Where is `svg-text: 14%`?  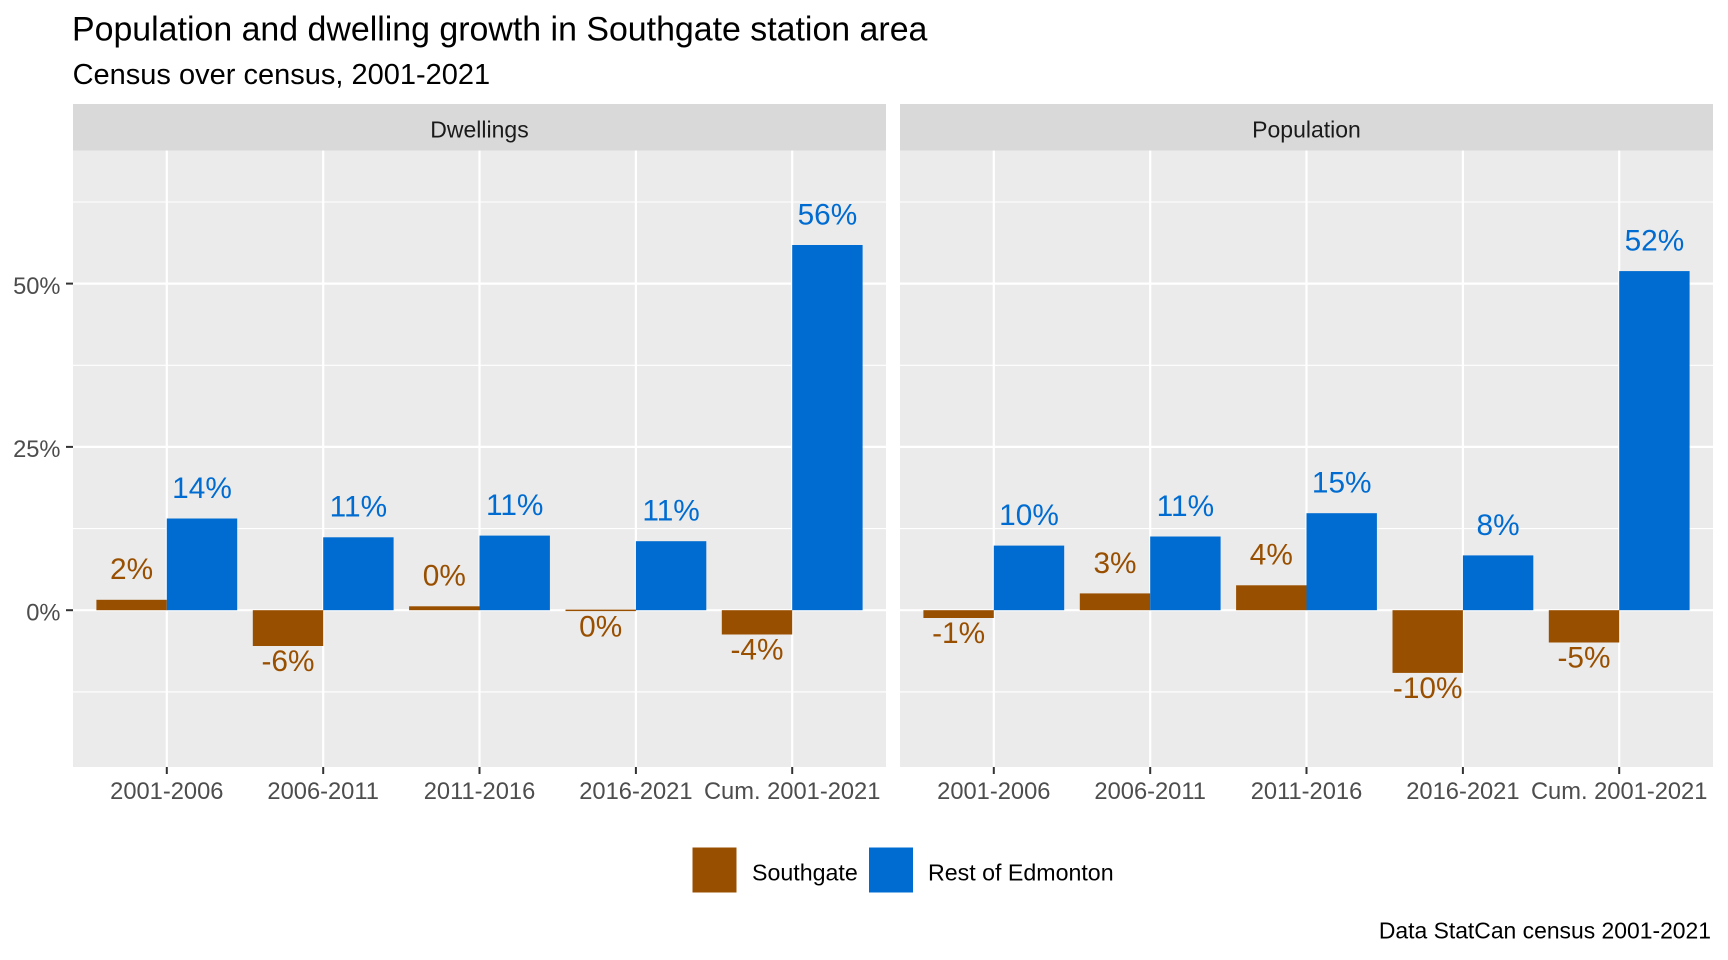
svg-text: 14% is located at coordinates (202, 488).